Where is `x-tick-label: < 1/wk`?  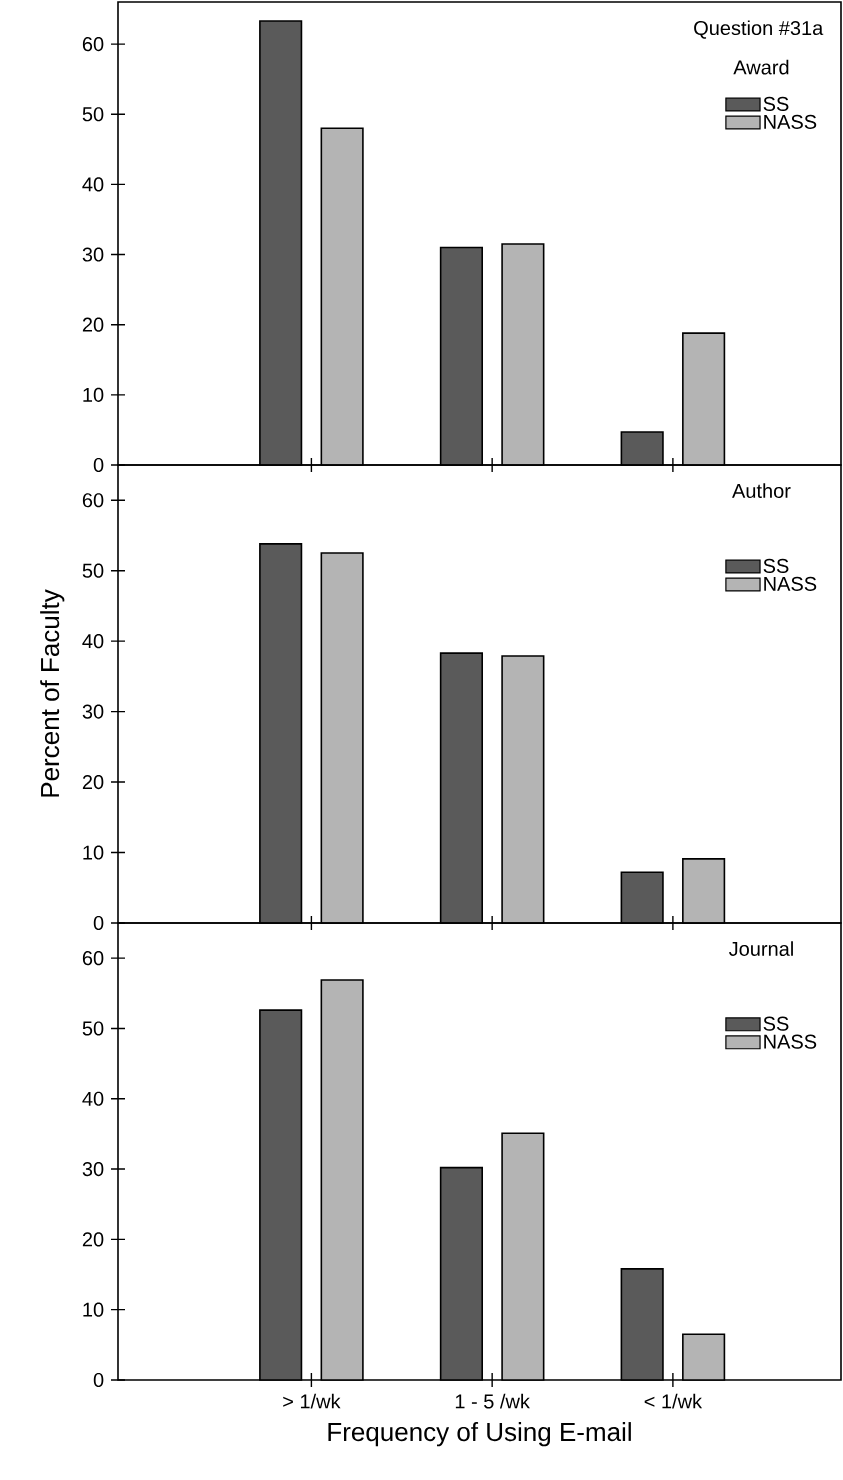 x-tick-label: < 1/wk is located at coordinates (673, 1401).